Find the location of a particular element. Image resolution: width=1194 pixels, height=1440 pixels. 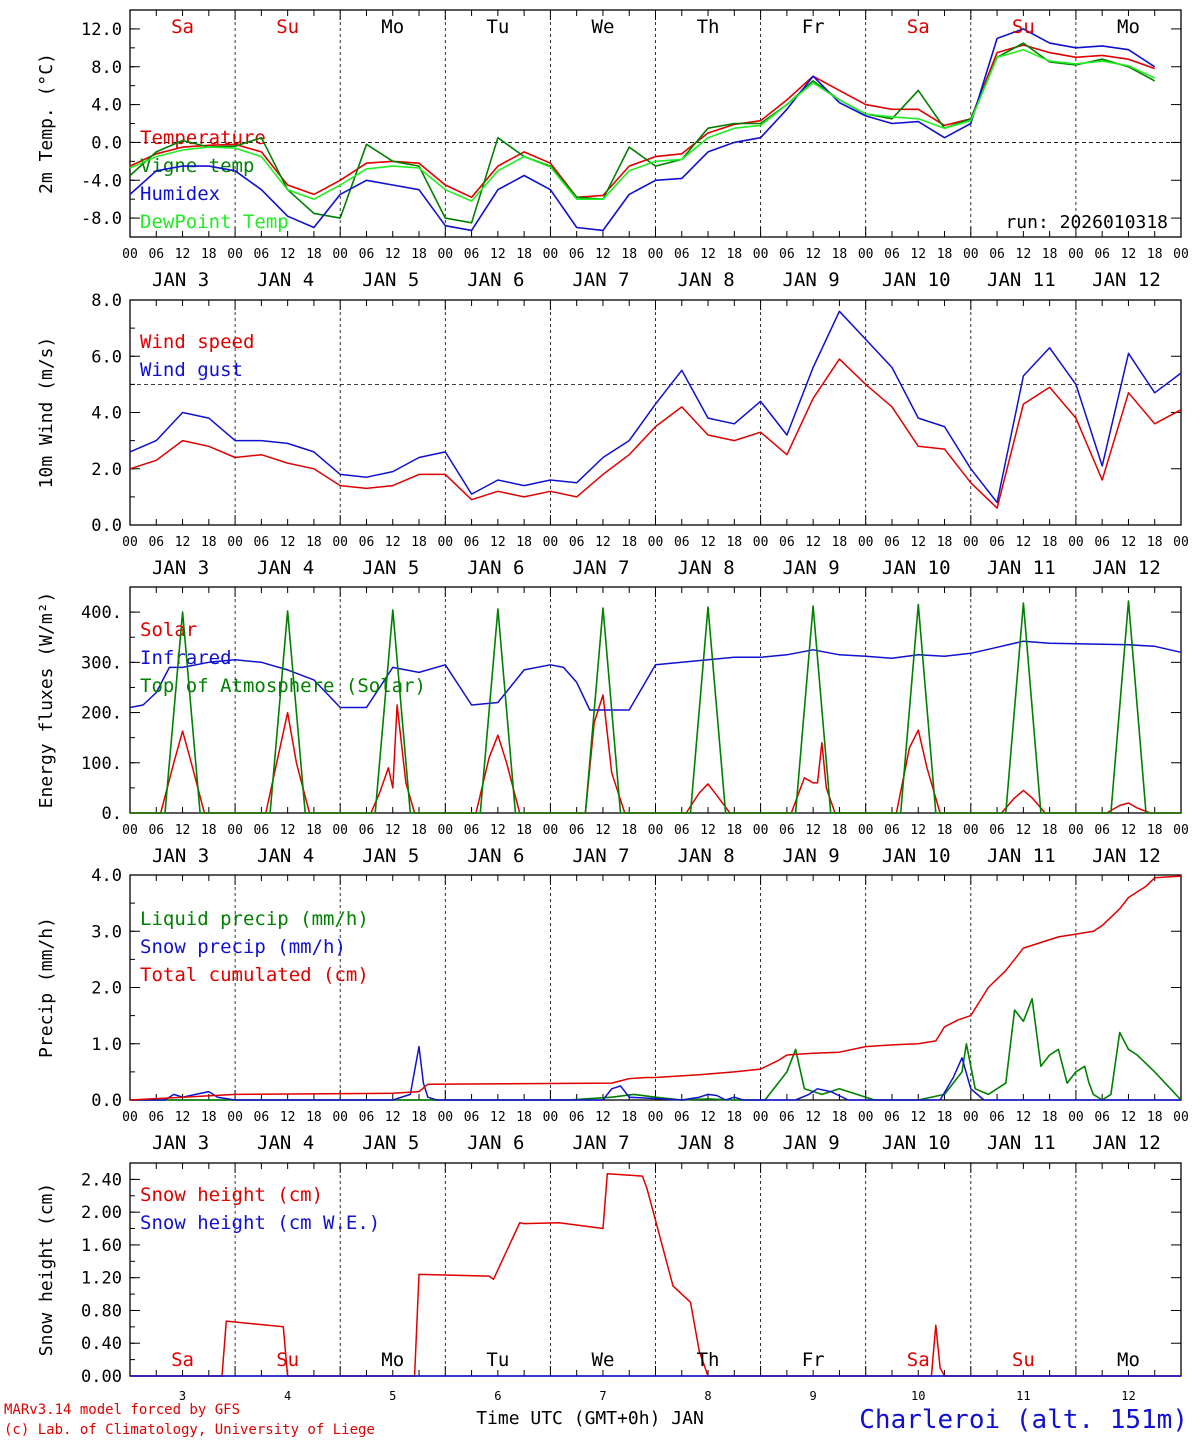

time-axis-label: Time UTC (GMT+0h) JAN is located at coordinates (590, 1418).